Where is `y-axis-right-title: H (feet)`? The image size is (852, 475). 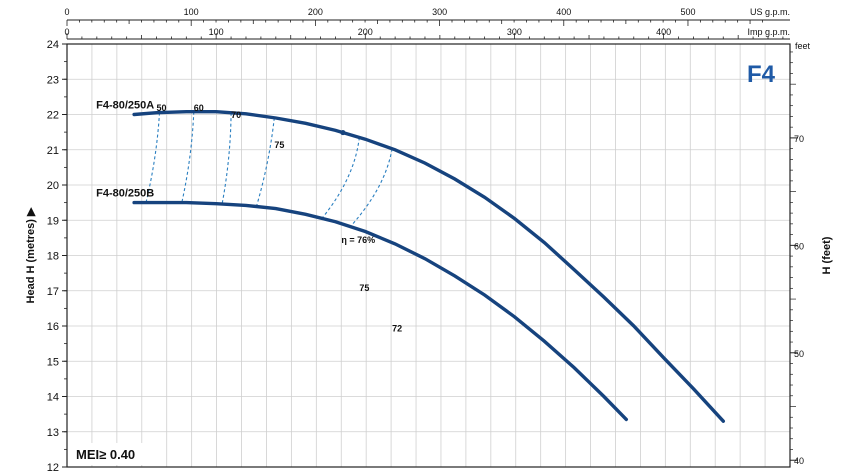 y-axis-right-title: H (feet) is located at coordinates (827, 255).